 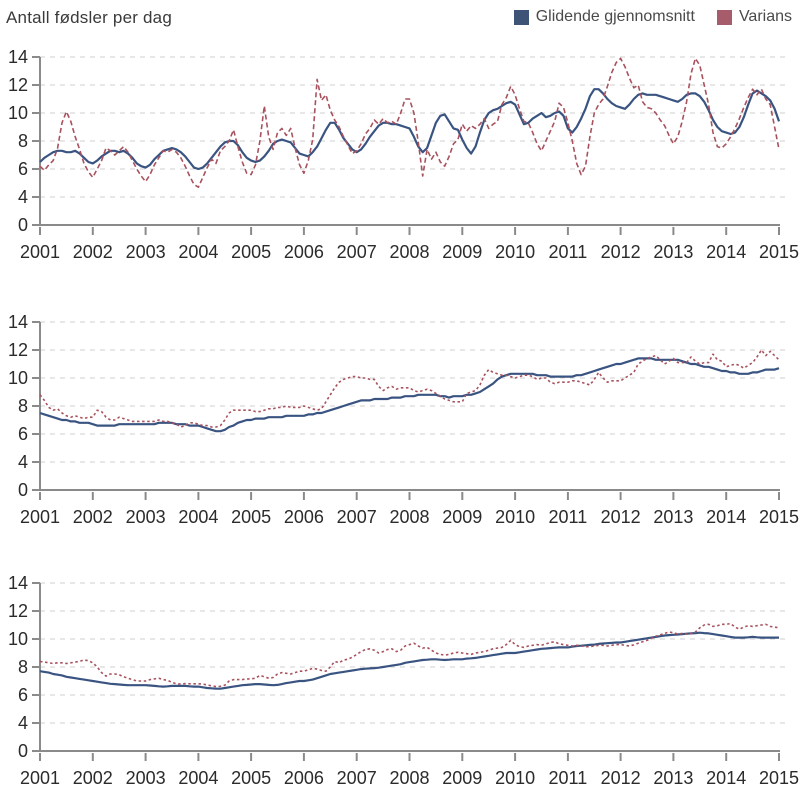 I want to click on legend: Glidende gjennomsnitt Varians, so click(x=653, y=17).